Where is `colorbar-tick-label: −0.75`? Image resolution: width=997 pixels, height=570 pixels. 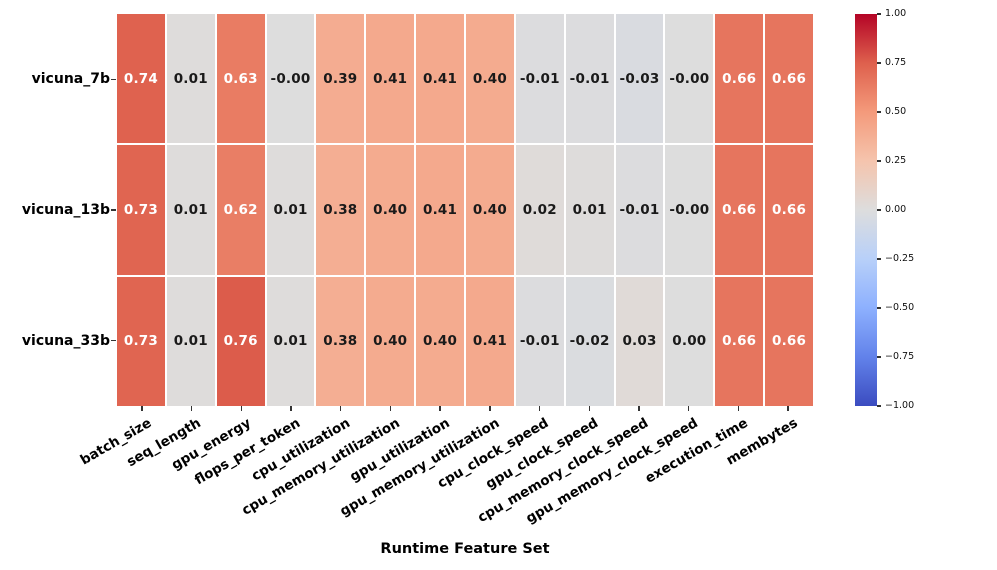
colorbar-tick-label: −0.75 is located at coordinates (900, 356).